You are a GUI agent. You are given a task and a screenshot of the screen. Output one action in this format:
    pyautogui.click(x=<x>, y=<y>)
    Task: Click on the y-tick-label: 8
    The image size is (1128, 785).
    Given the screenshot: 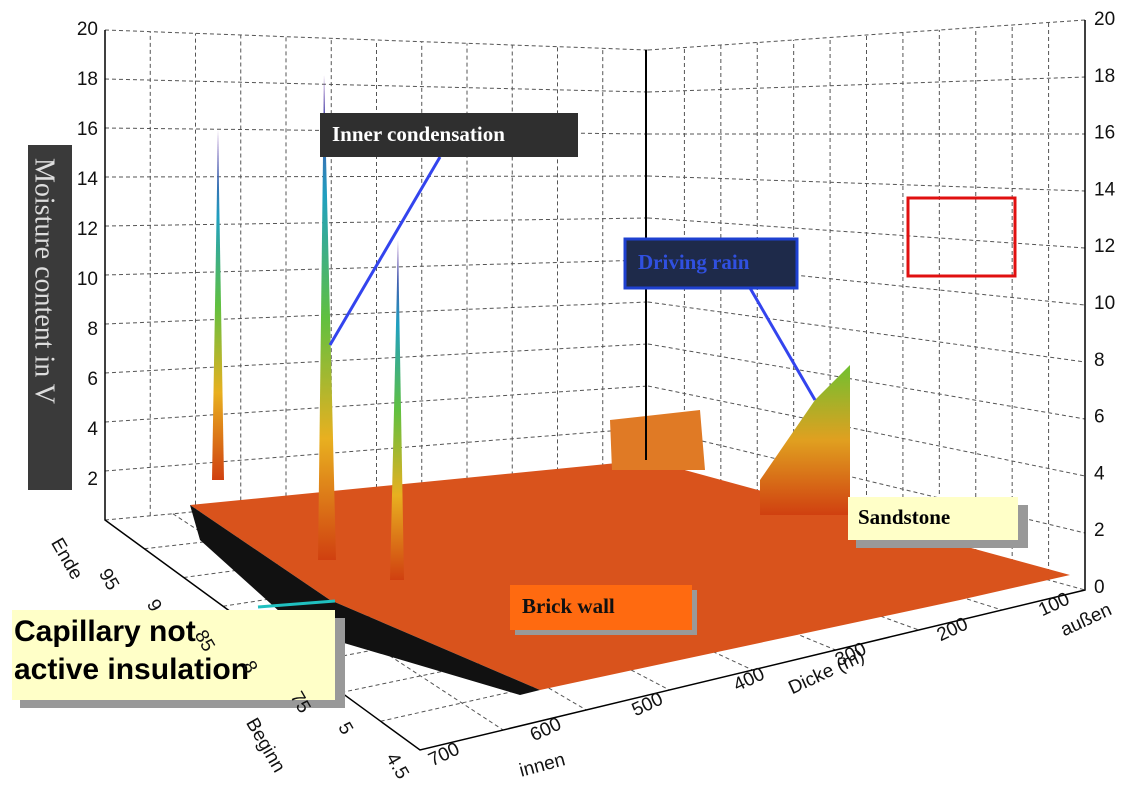 What is the action you would take?
    pyautogui.click(x=92, y=329)
    